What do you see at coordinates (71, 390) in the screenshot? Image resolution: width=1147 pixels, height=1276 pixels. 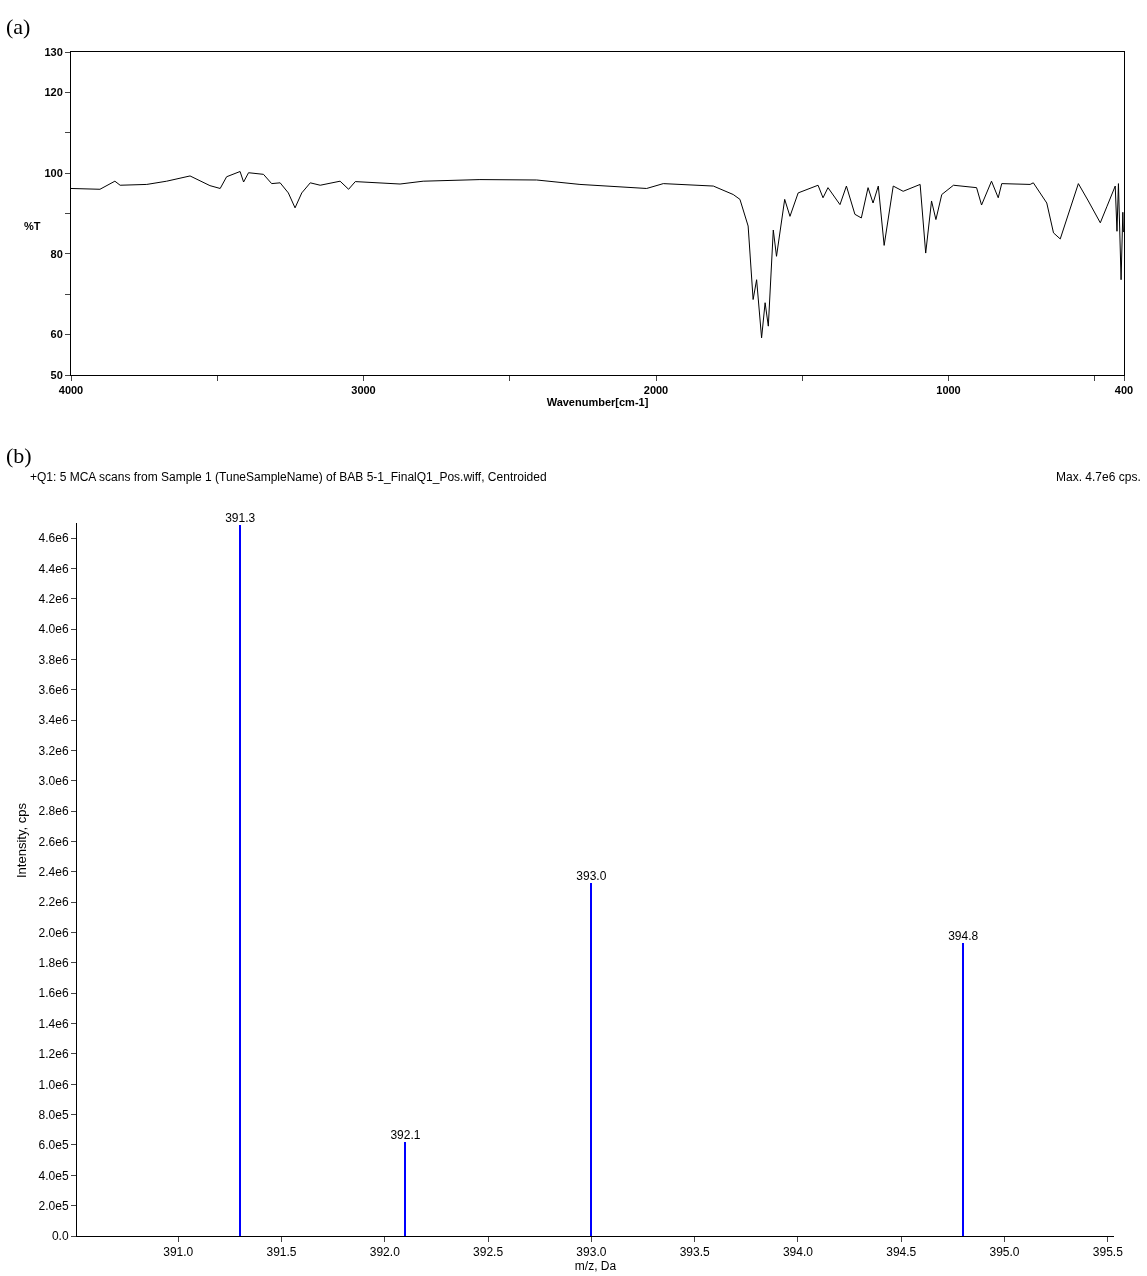 I see `x-tick-label: 4000` at bounding box center [71, 390].